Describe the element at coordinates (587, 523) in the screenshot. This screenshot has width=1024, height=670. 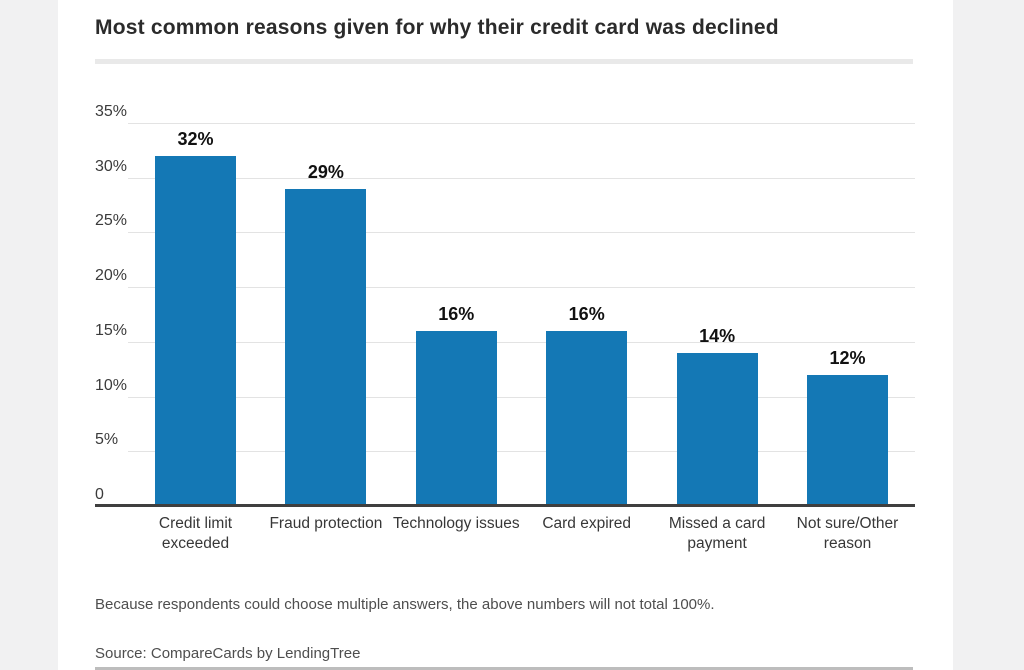
I see `x-category-label: Card expired` at that location.